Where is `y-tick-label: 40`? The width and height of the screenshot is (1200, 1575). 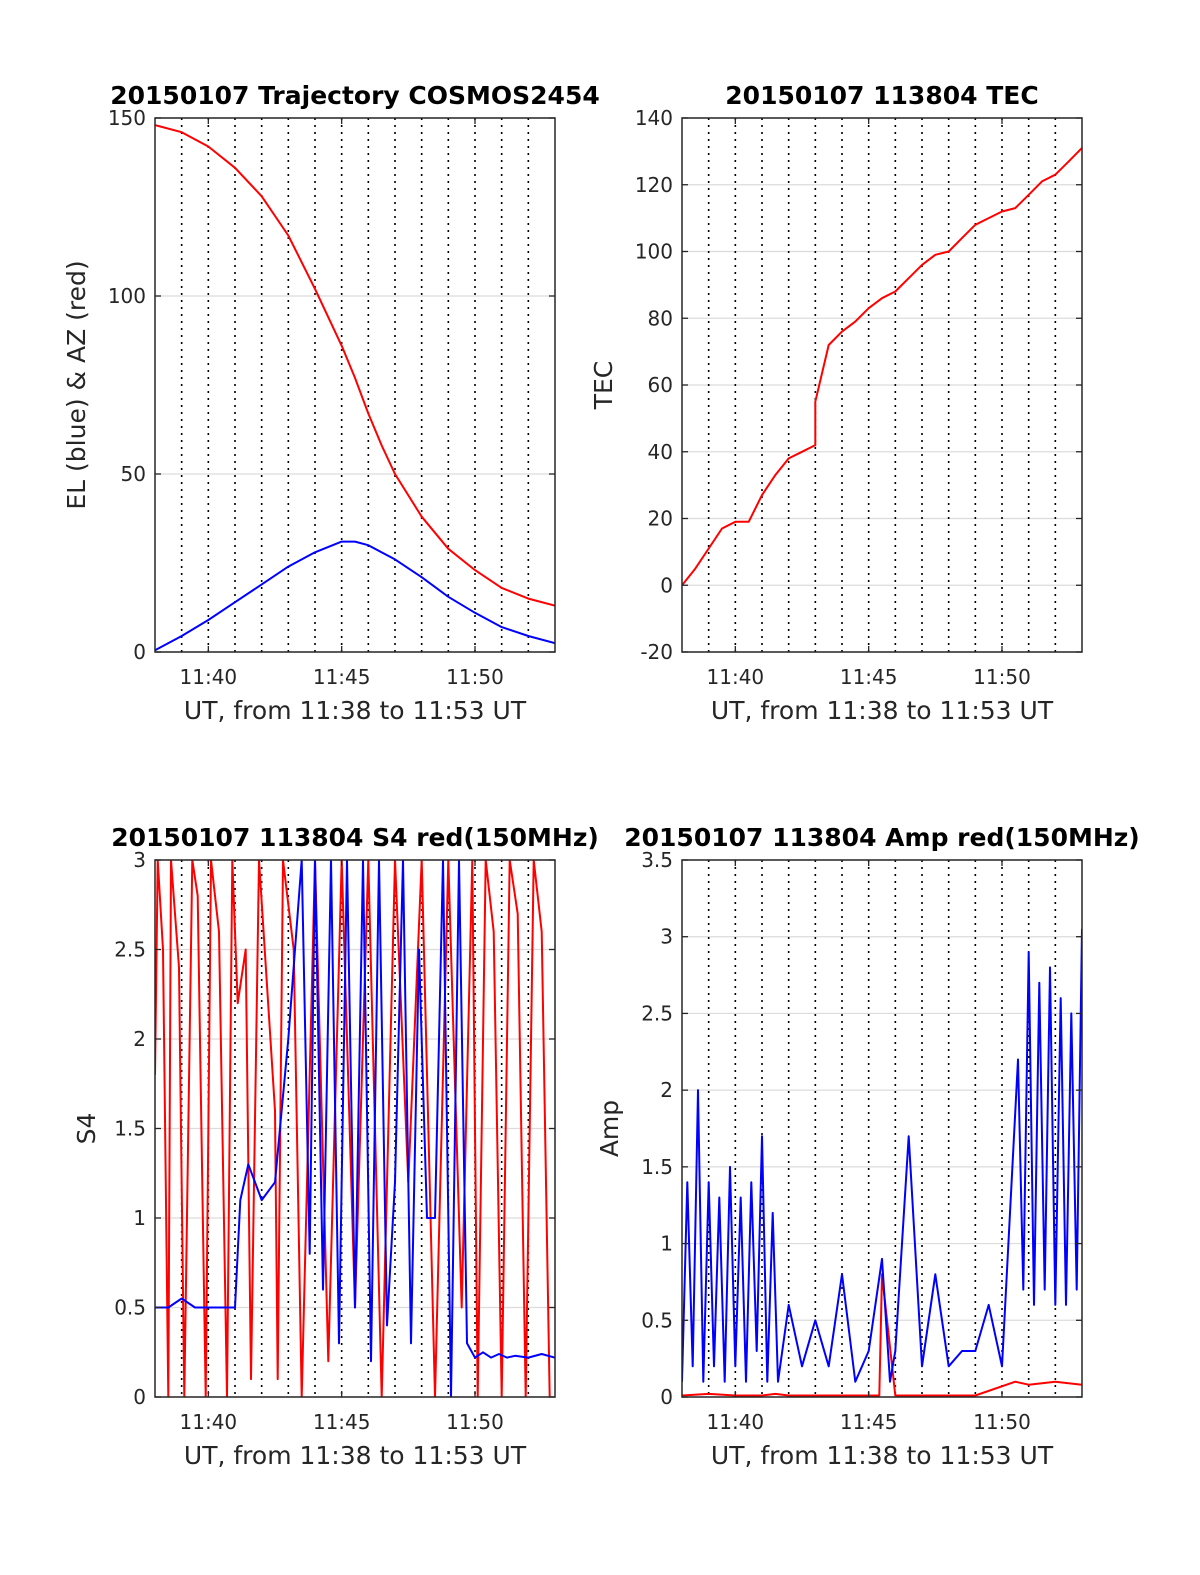 y-tick-label: 40 is located at coordinates (660, 452).